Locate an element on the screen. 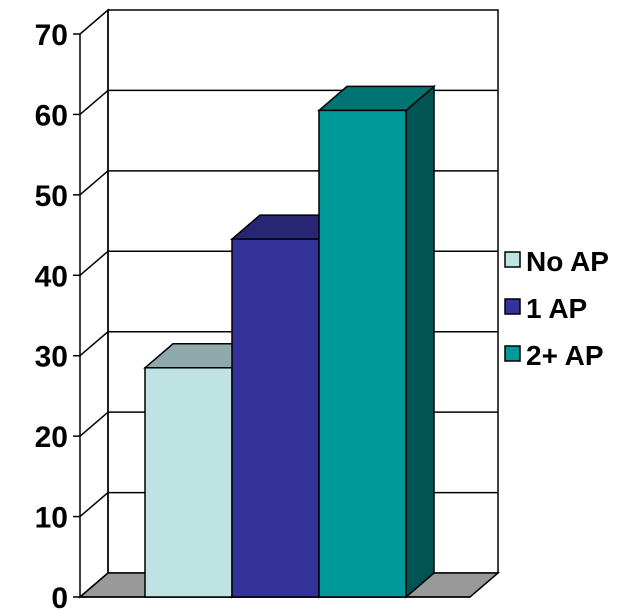 The height and width of the screenshot is (610, 630). legend-label: 1 AP is located at coordinates (556, 308).